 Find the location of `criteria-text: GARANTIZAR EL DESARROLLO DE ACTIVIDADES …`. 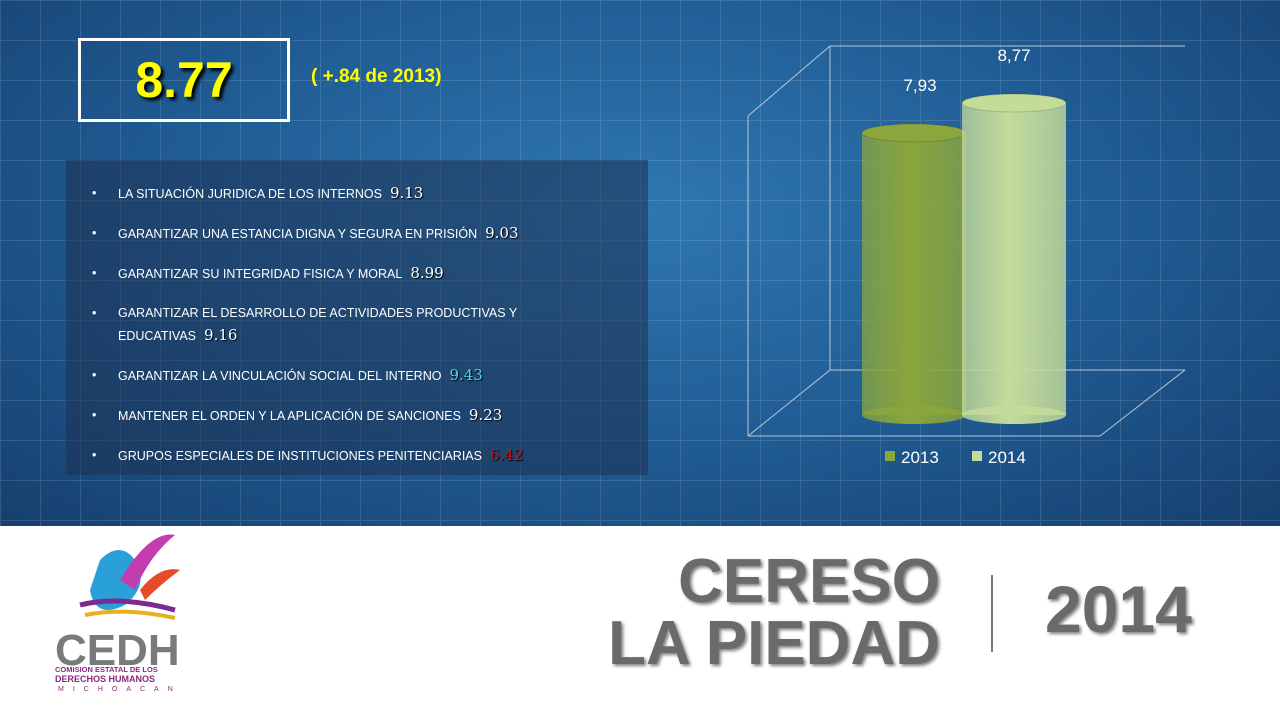

criteria-text: GARANTIZAR EL DESARROLLO DE ACTIVIDADES … is located at coordinates (317, 324).